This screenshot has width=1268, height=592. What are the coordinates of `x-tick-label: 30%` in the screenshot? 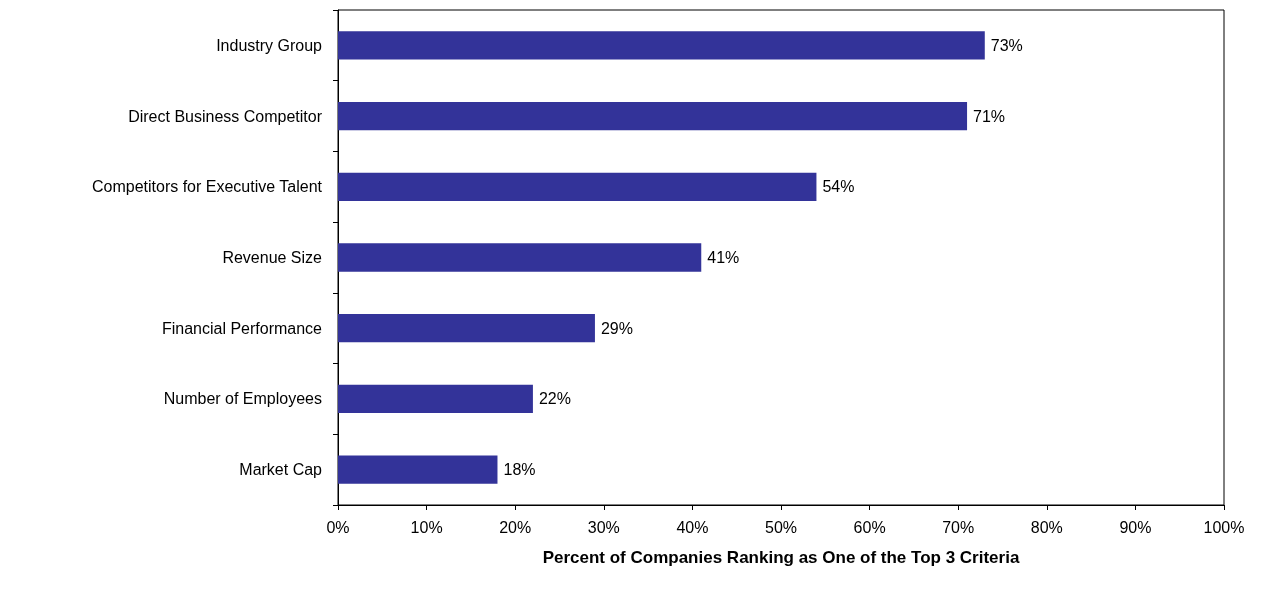 It's located at (603, 527).